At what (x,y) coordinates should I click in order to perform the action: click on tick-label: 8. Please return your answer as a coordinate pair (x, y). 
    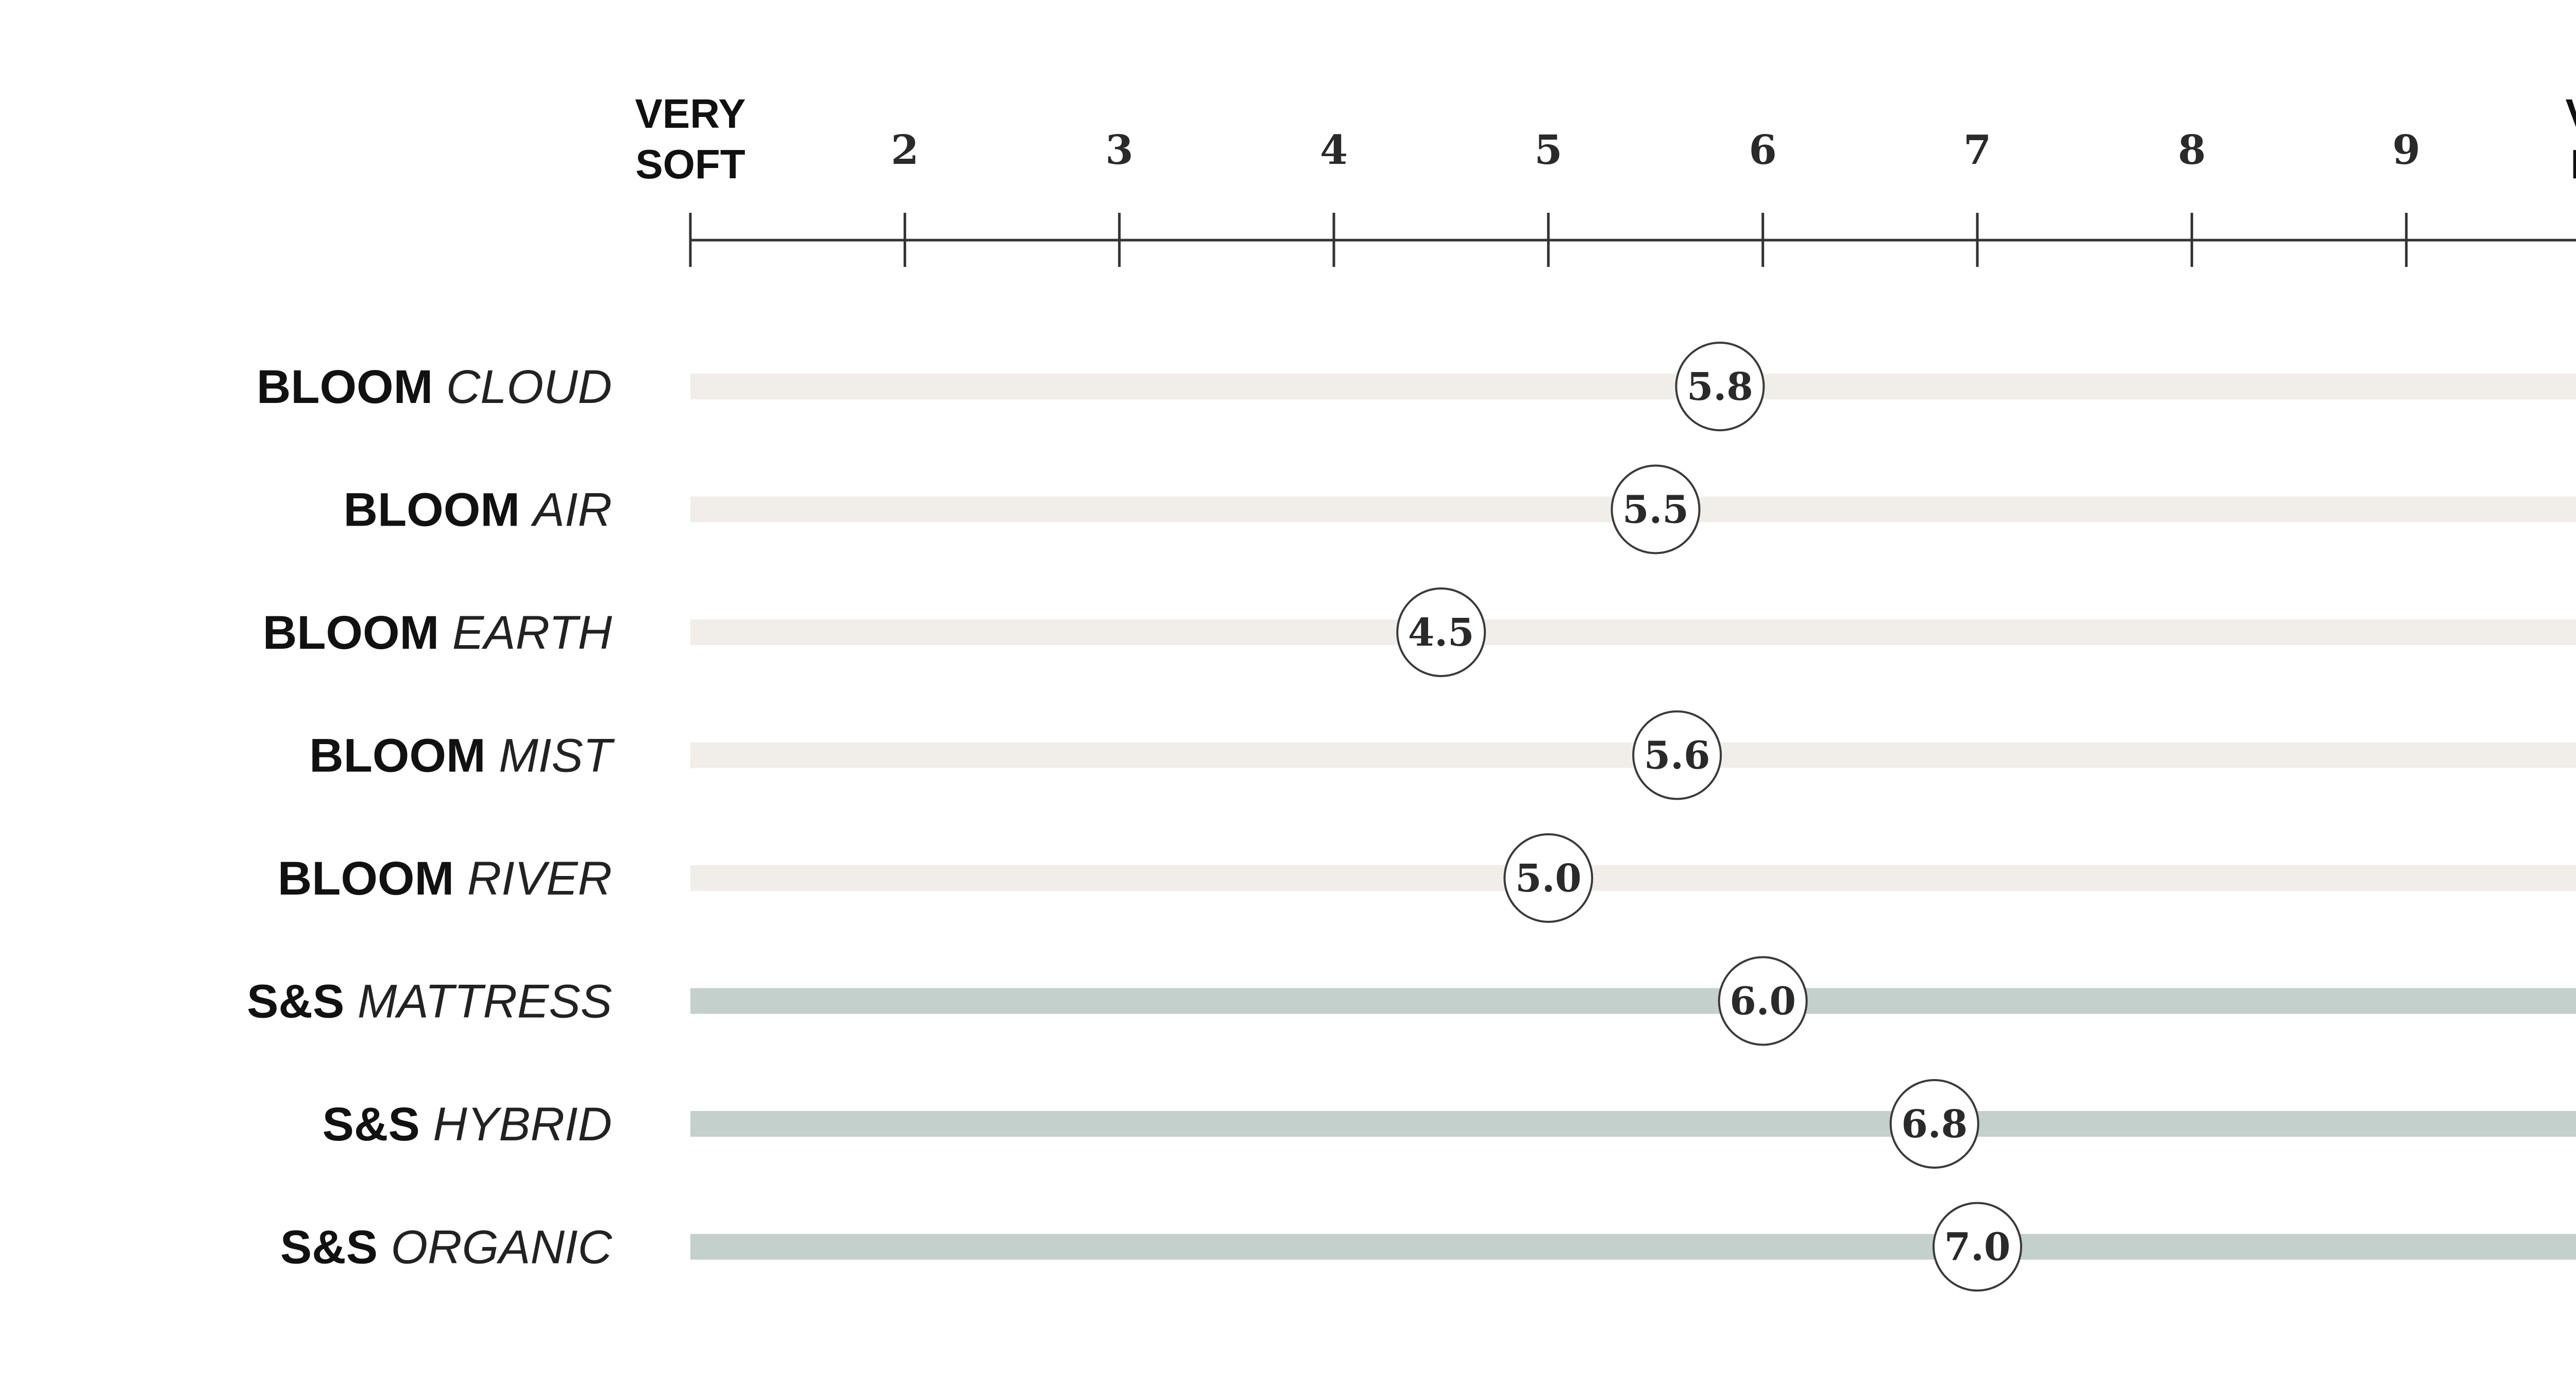
    Looking at the image, I should click on (2192, 150).